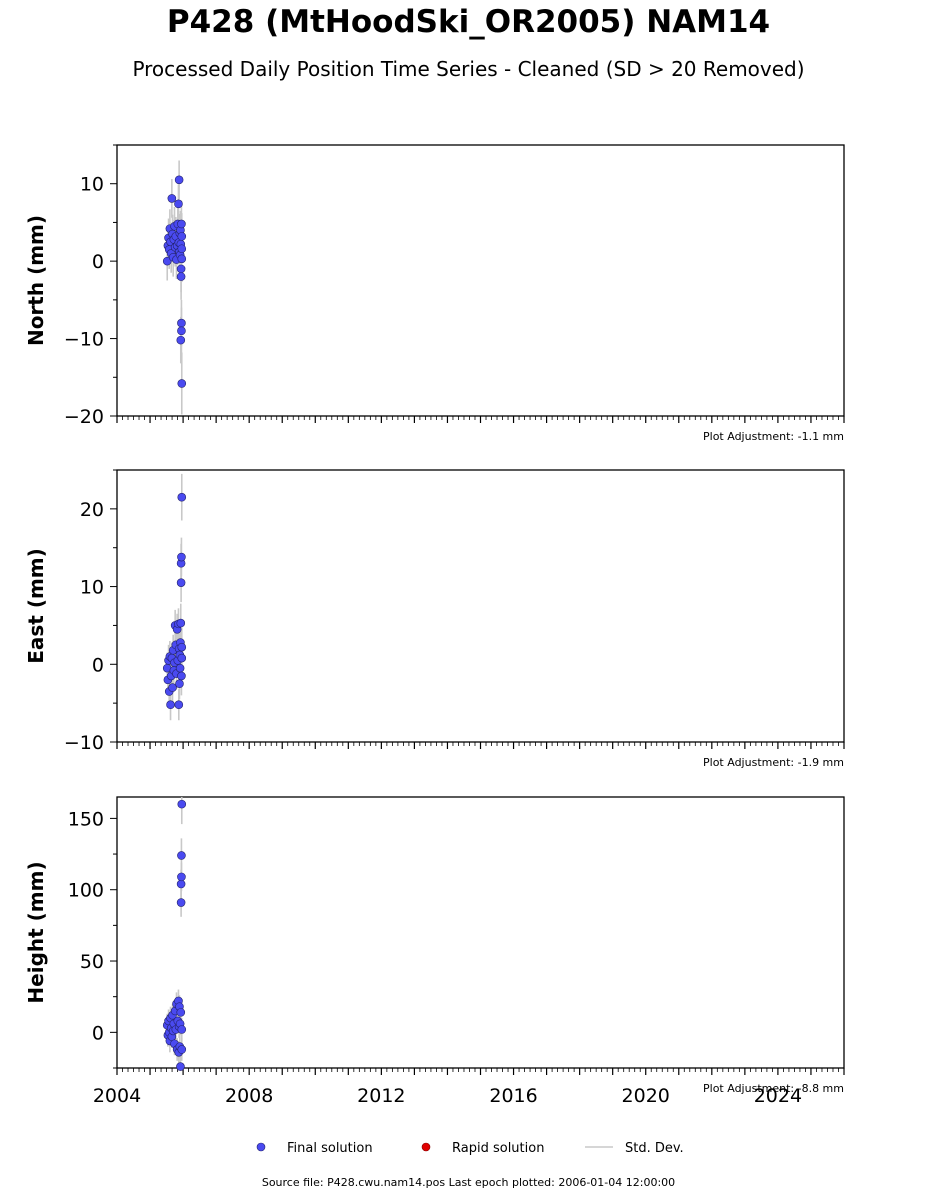  Describe the element at coordinates (36, 606) in the screenshot. I see `y-axis-label: East (mm)` at that location.